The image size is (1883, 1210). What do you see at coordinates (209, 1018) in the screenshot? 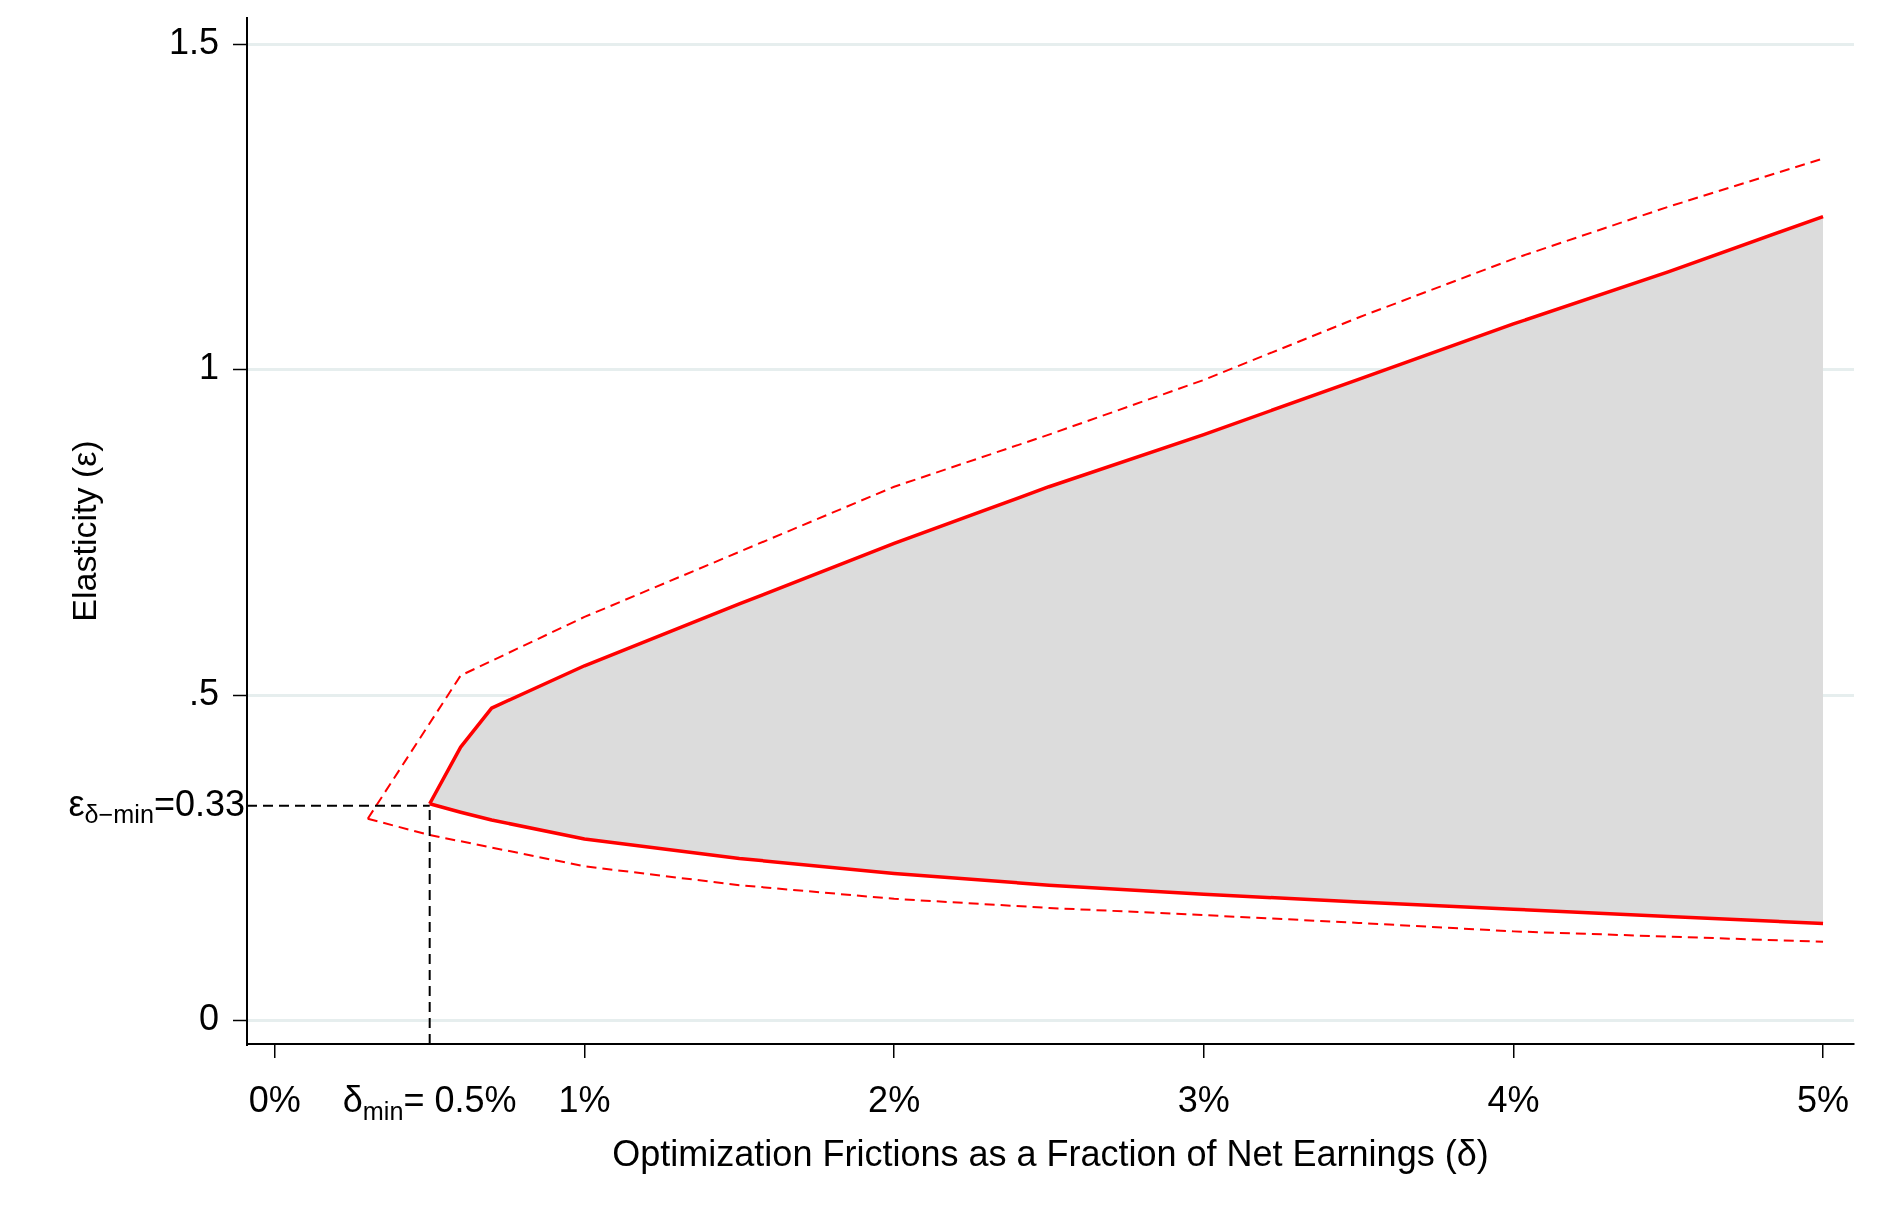
I see `y-tick-label: 0` at bounding box center [209, 1018].